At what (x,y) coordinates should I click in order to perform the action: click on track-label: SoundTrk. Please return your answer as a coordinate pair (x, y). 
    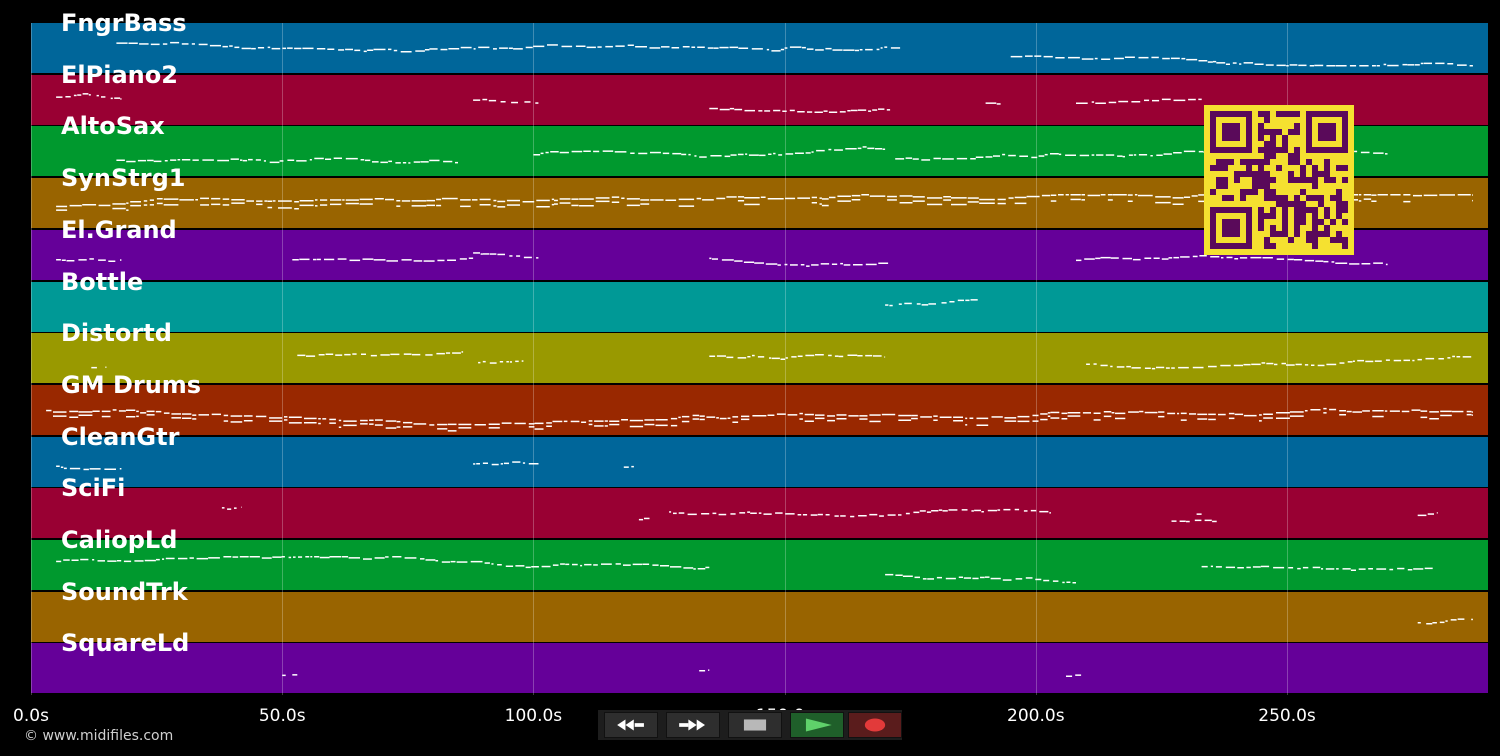
    Looking at the image, I should click on (124, 591).